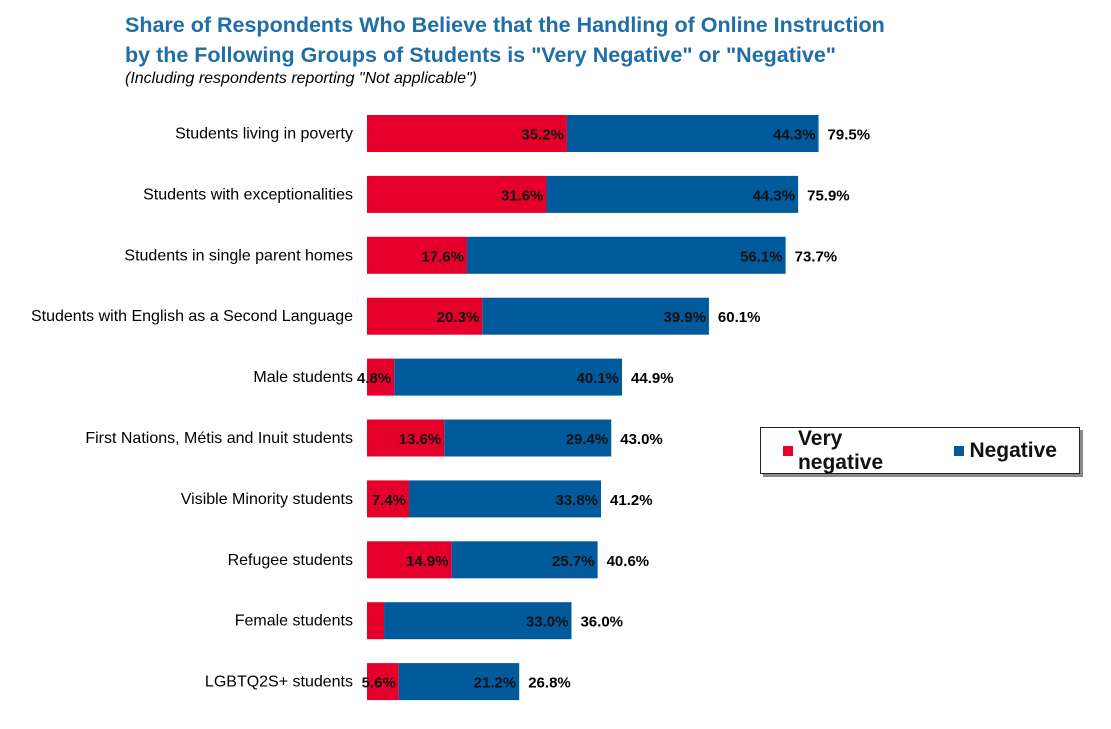 This screenshot has width=1111, height=729. What do you see at coordinates (652, 378) in the screenshot?
I see `total-label: 44.9%` at bounding box center [652, 378].